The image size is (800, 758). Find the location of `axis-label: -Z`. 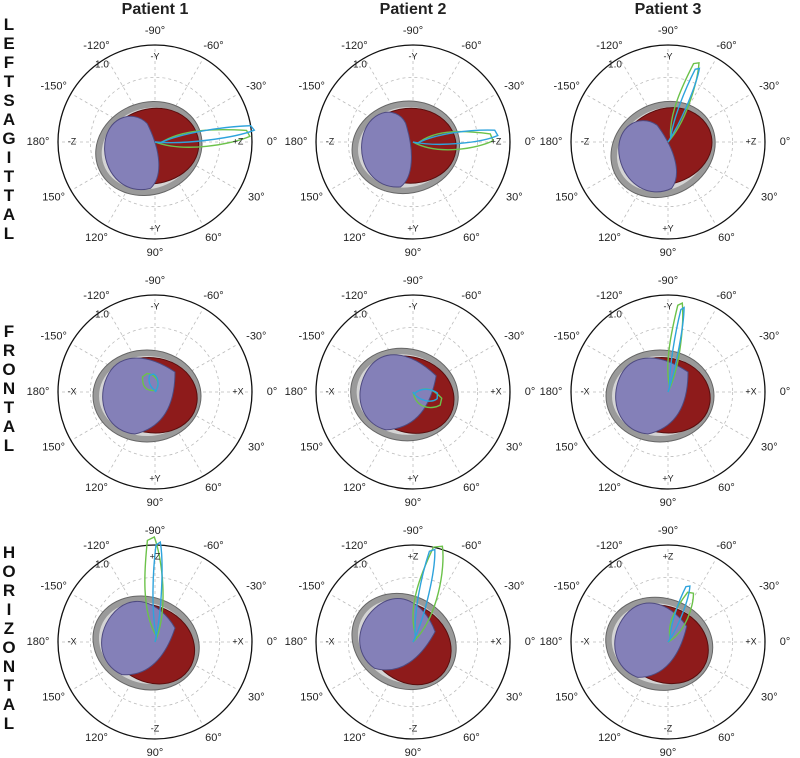

axis-label: -Z is located at coordinates (330, 141).